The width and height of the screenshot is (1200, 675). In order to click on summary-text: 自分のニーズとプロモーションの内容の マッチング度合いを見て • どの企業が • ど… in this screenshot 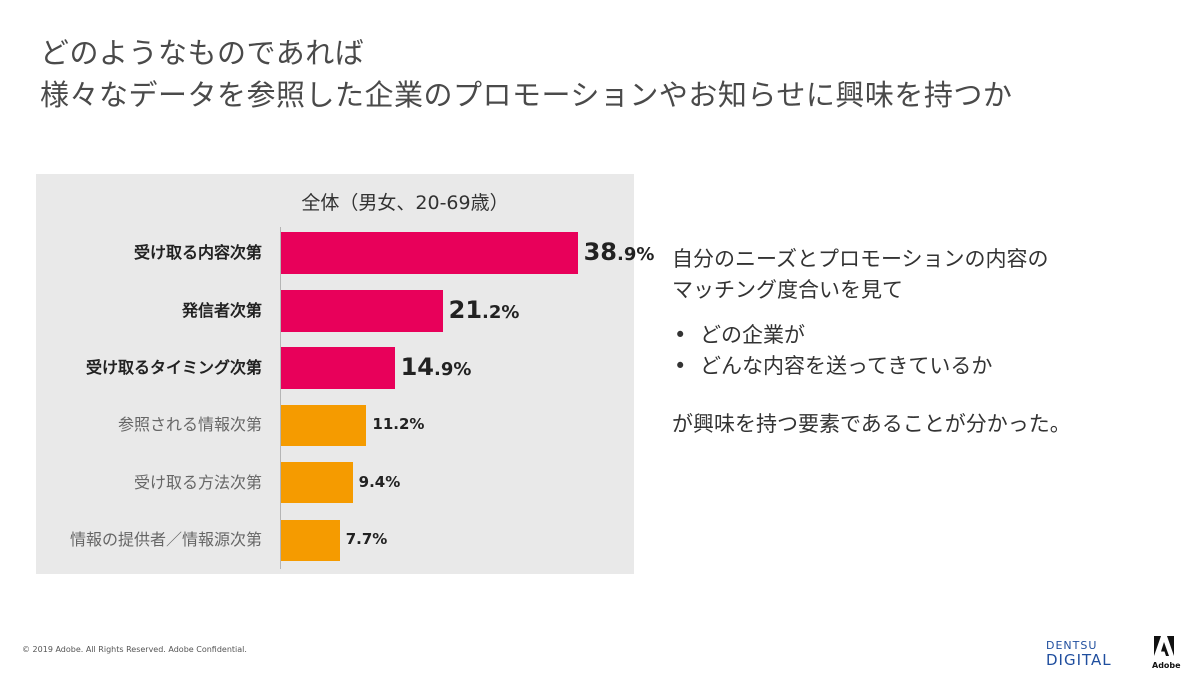, I will do `click(922, 342)`.